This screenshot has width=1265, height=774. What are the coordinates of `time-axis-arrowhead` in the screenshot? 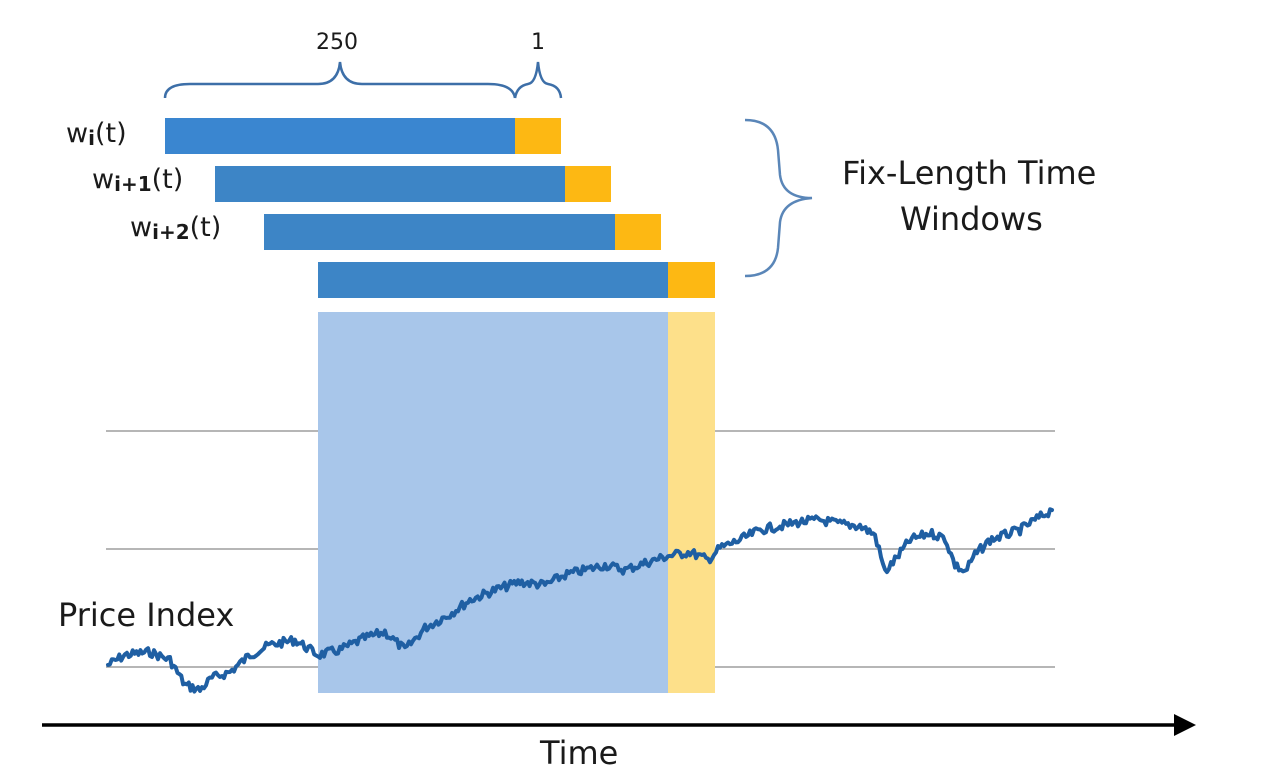 It's located at (1185, 725).